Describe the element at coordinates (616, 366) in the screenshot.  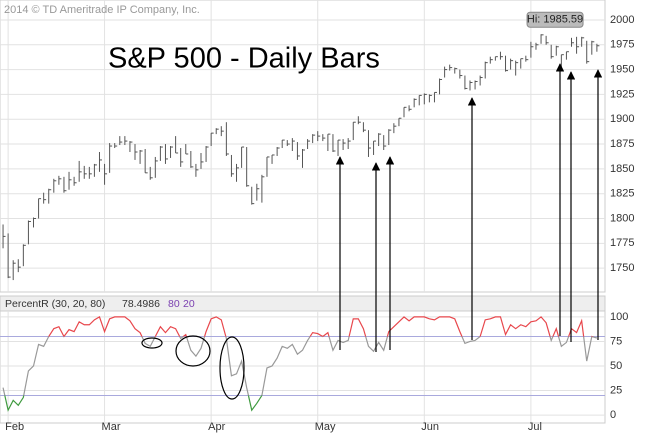
I see `y-tick-label: 50` at that location.